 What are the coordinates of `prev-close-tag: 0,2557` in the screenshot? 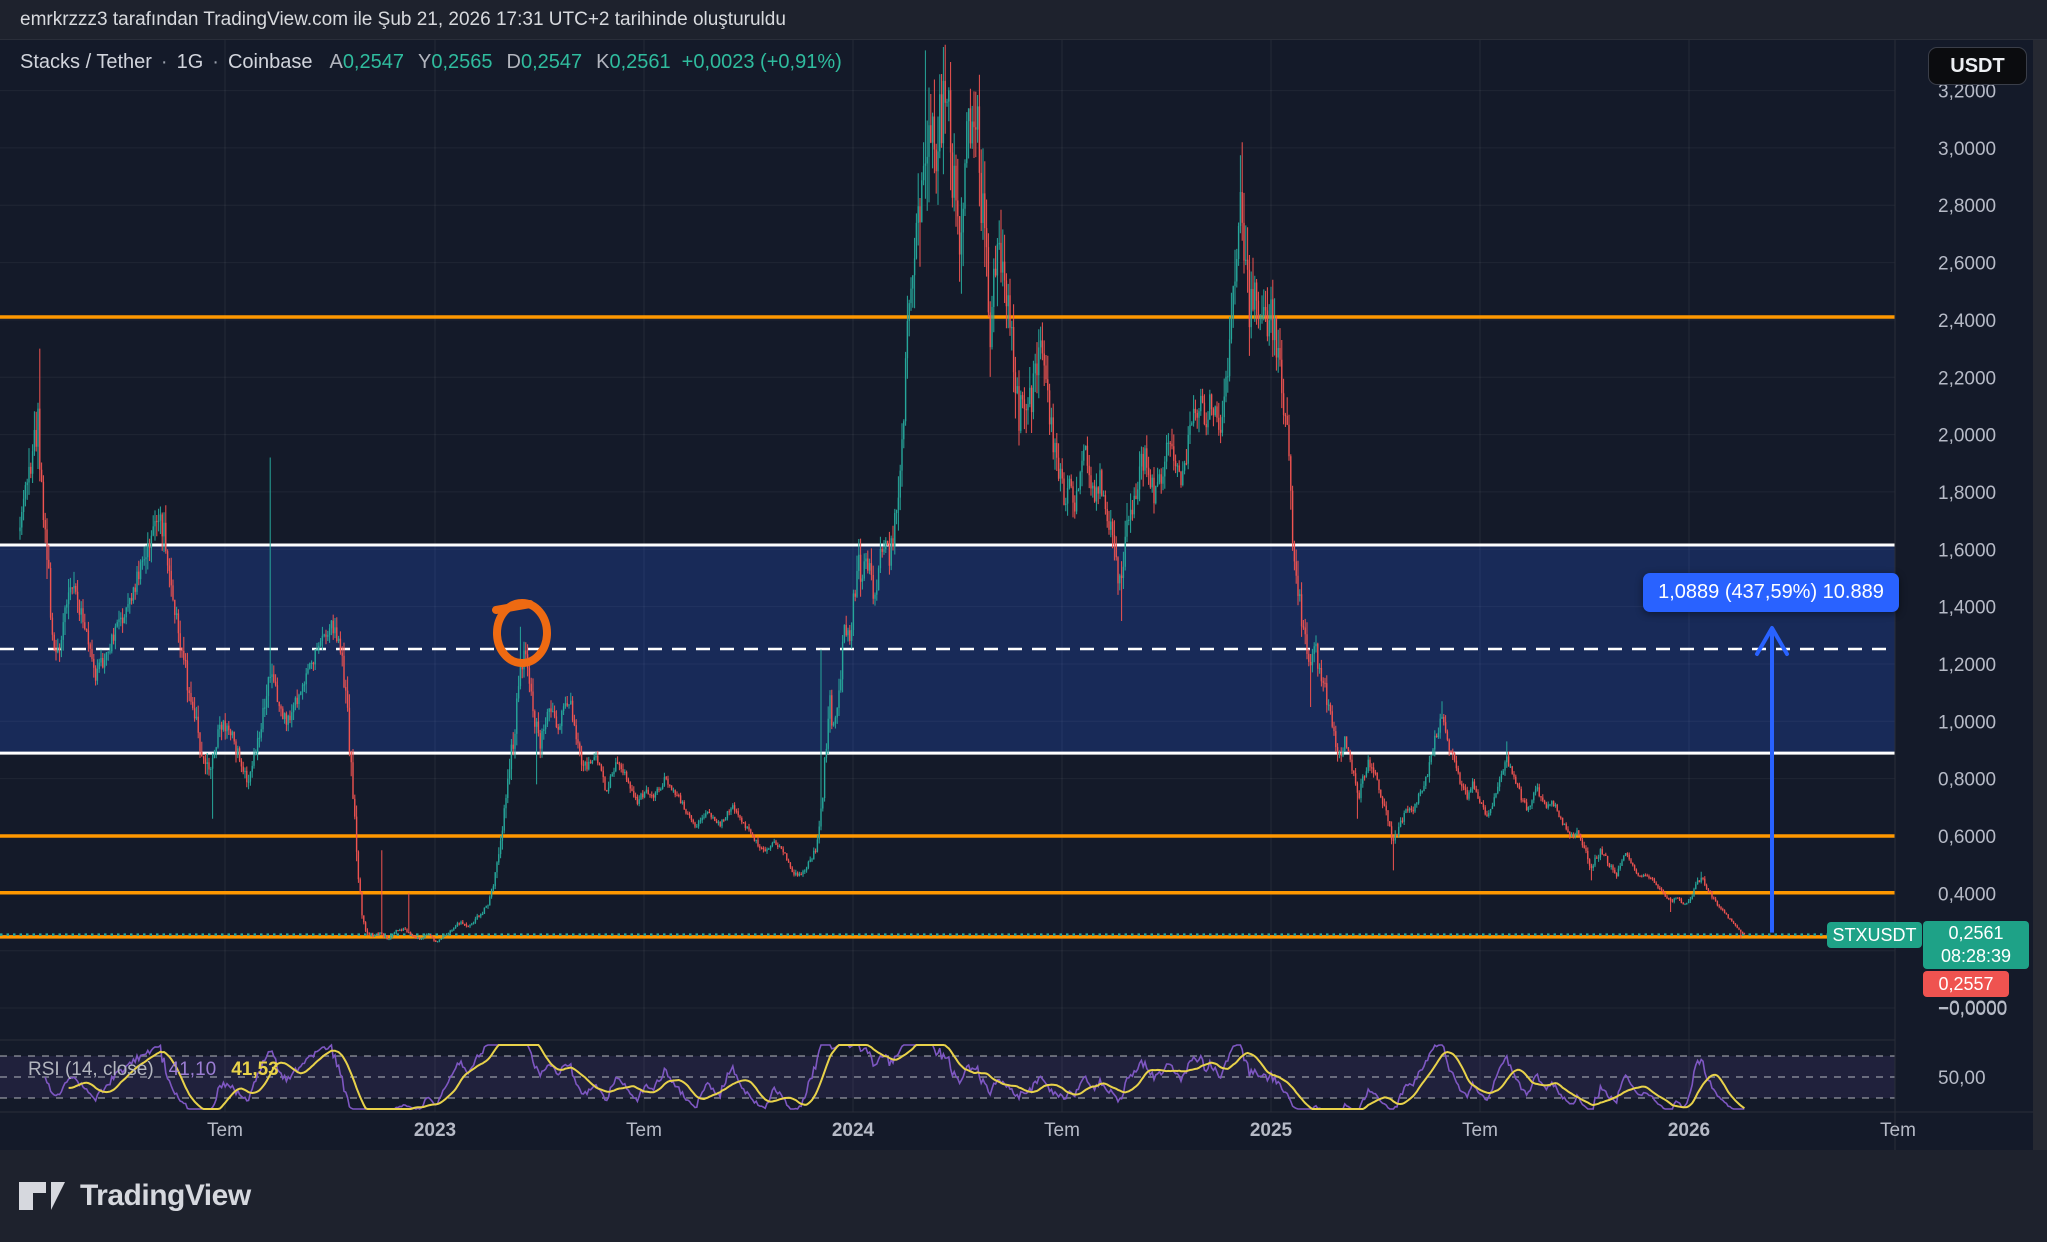 It's located at (1966, 984).